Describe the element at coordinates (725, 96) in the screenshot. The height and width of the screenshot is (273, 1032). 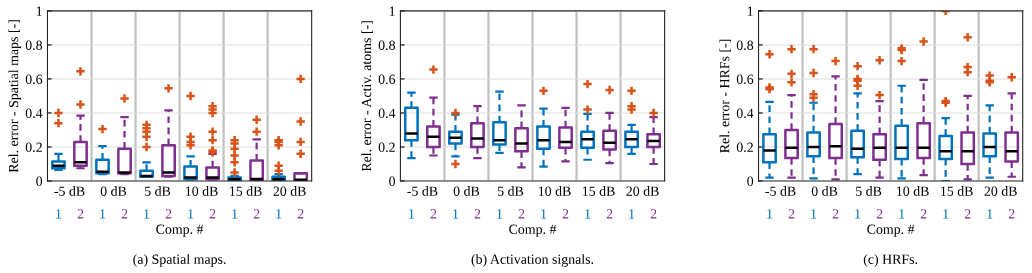
I see `y-axis-title: Rel. error - HRFs [-]` at that location.